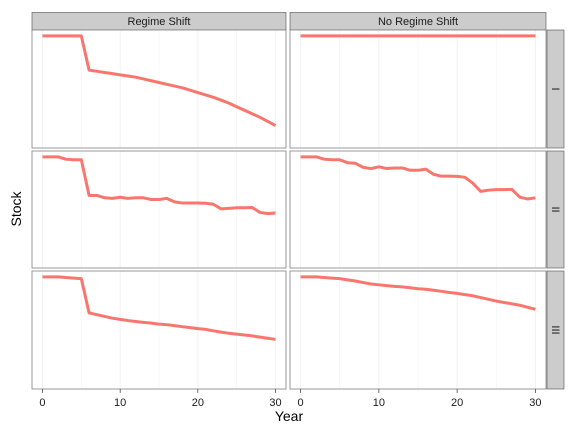 The height and width of the screenshot is (432, 576). Describe the element at coordinates (159, 22) in the screenshot. I see `strip-label-regime-shift: Regime Shift` at that location.